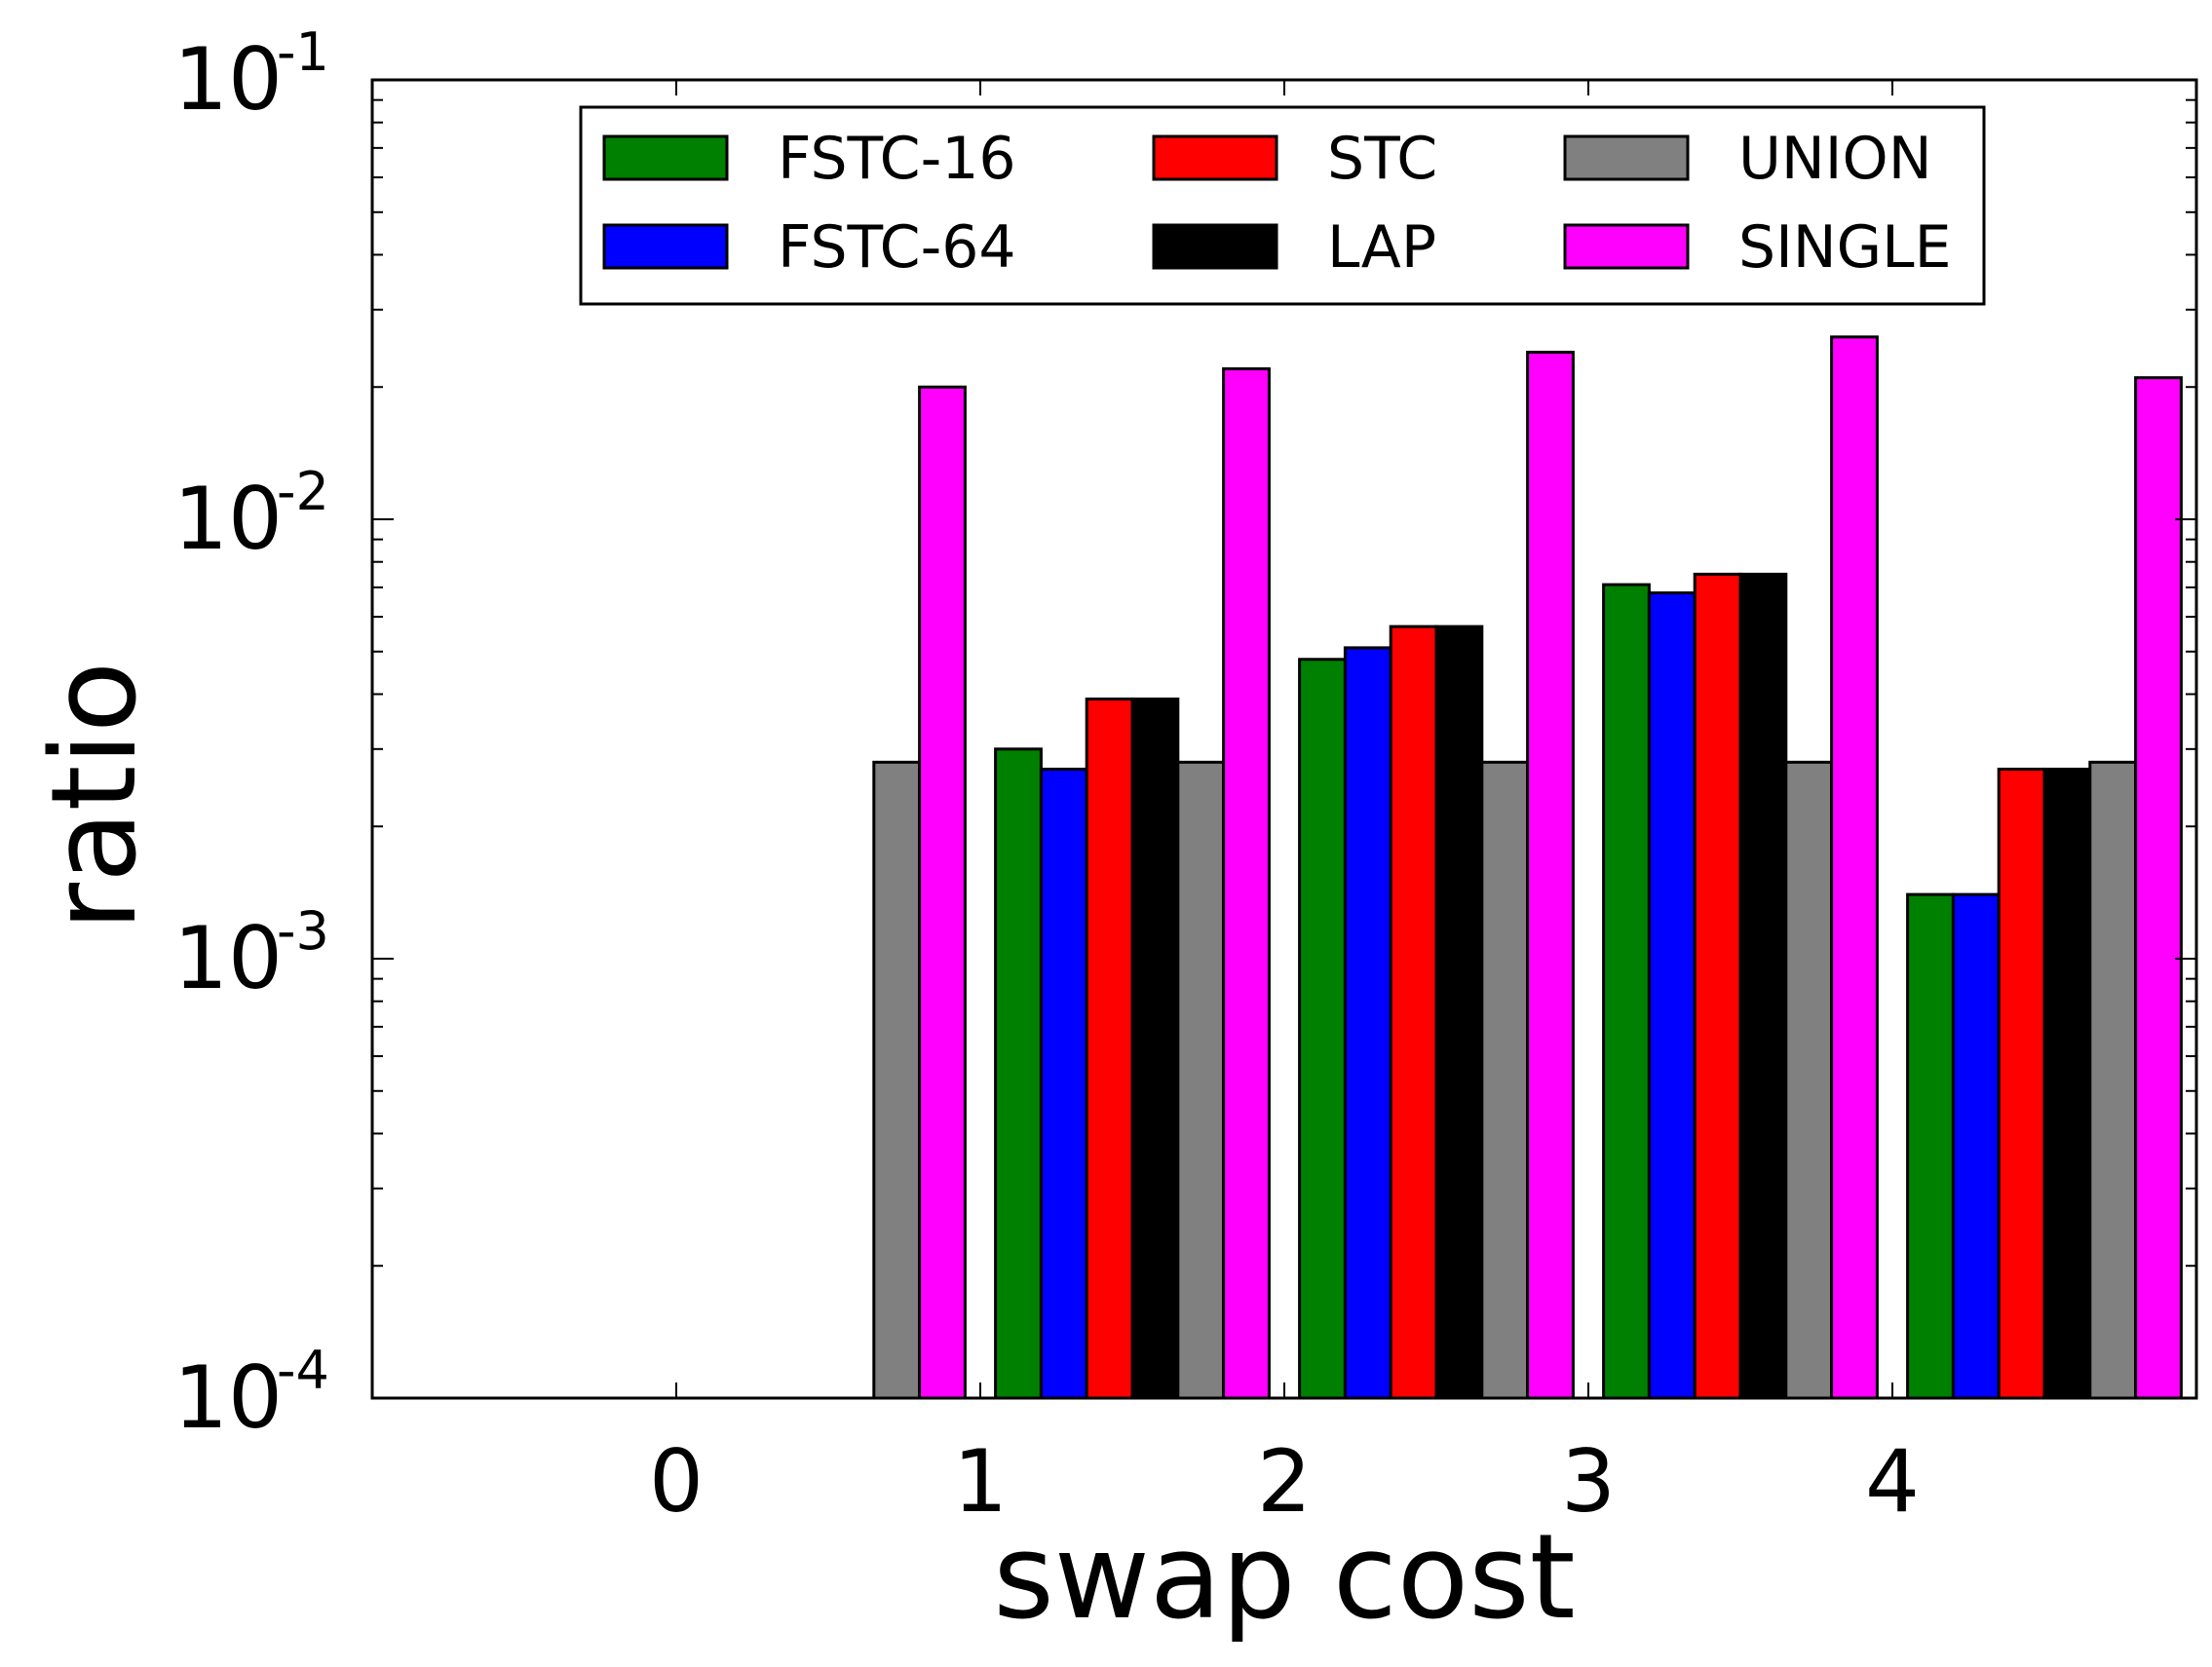  I want to click on x-tick-label: 0, so click(676, 1481).